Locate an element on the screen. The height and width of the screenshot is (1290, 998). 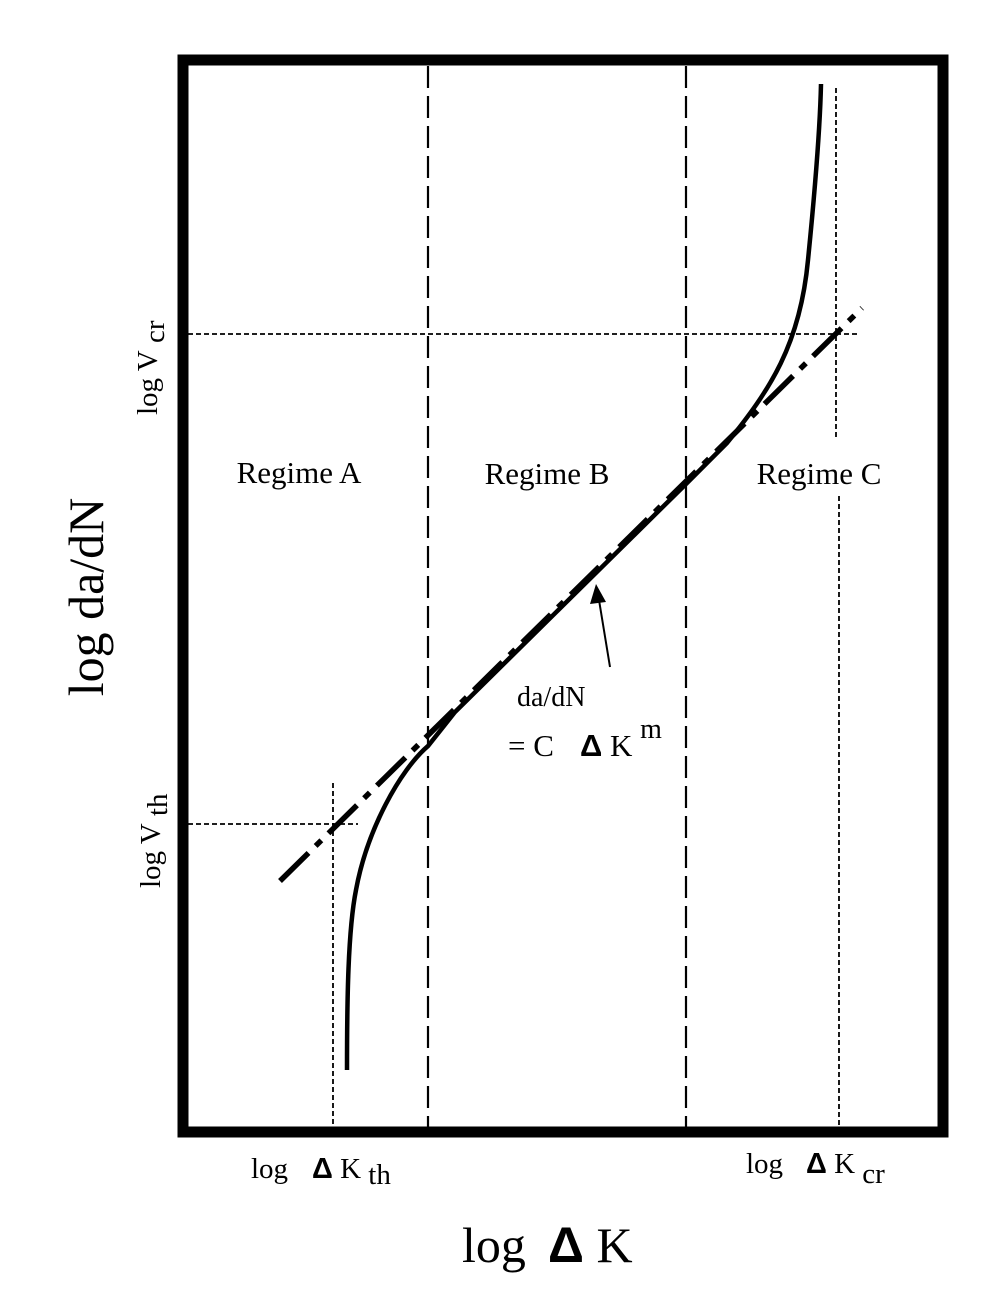
x-axis-title: log Δ K is located at coordinates (547, 1245).